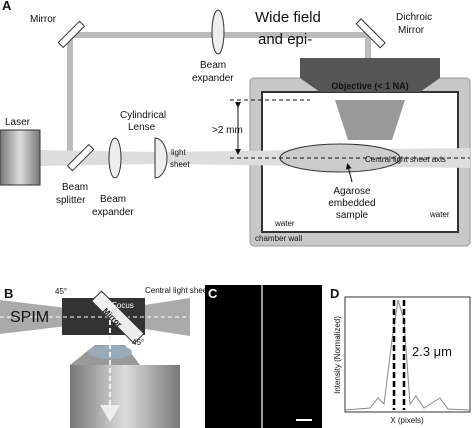 The height and width of the screenshot is (428, 474). What do you see at coordinates (142, 127) in the screenshot?
I see `label: Lense` at bounding box center [142, 127].